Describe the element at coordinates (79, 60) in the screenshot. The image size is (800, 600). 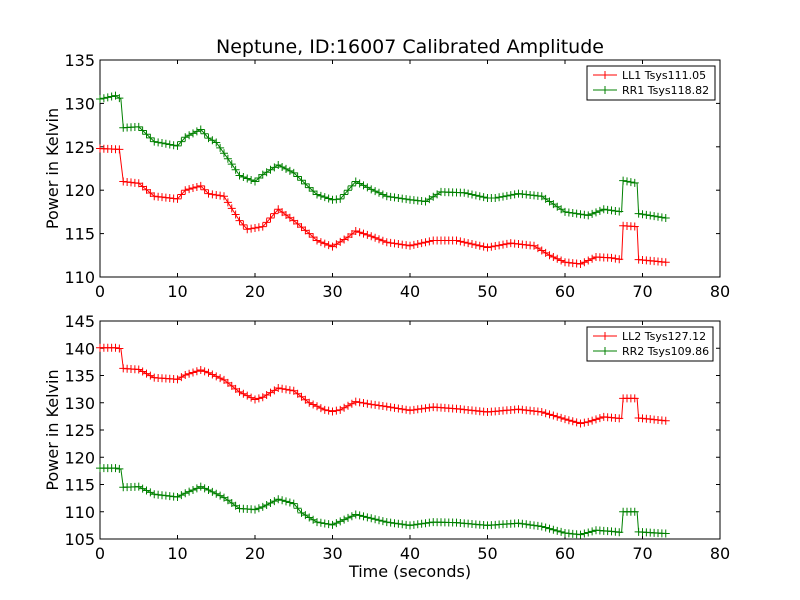
I see `y-tick-label: 135` at that location.